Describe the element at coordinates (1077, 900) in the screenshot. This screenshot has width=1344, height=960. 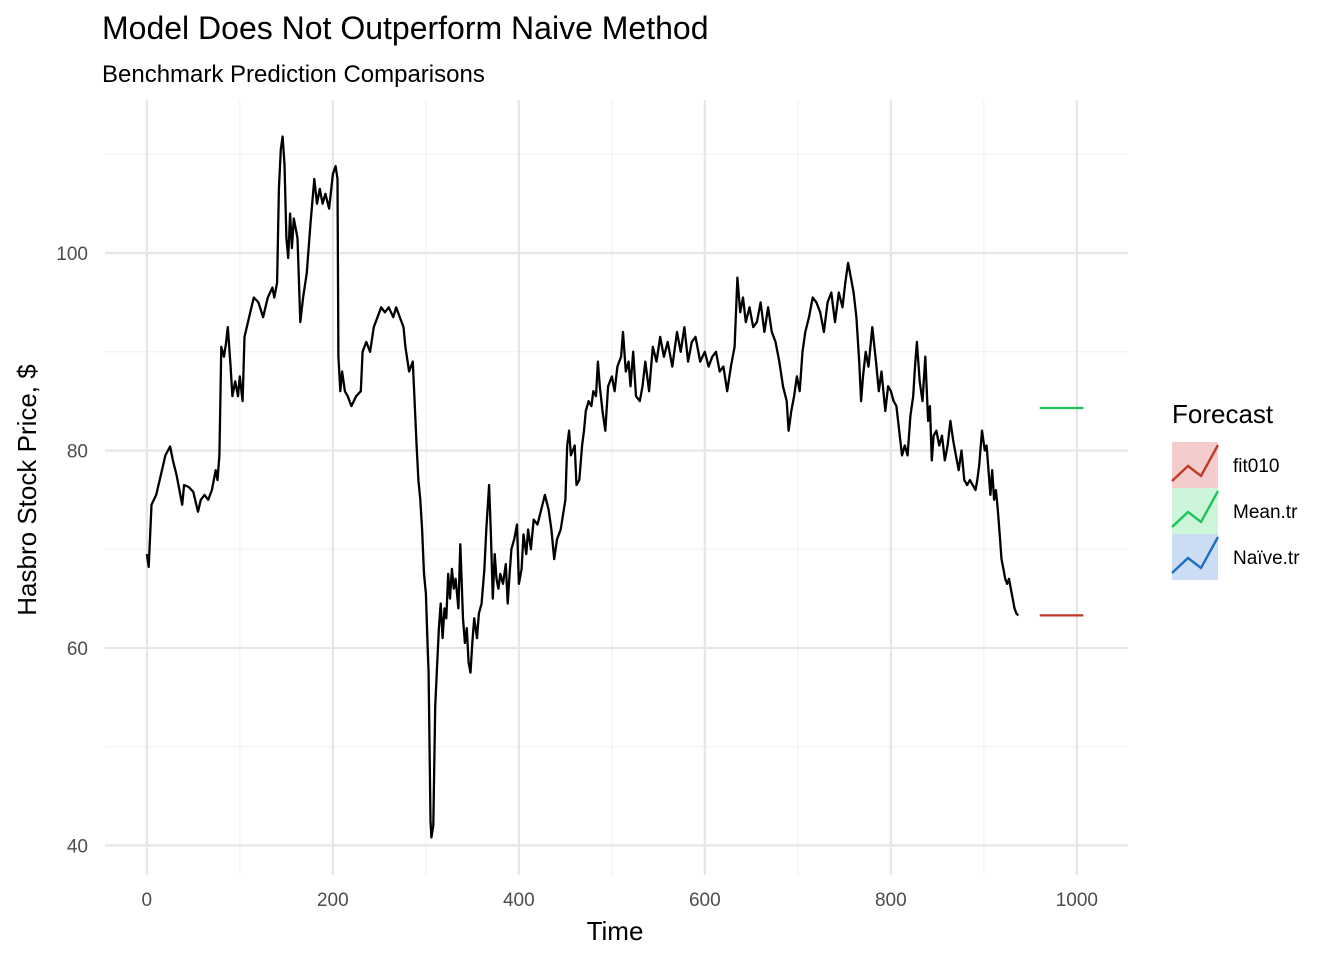
I see `x-tick-label: 1000` at that location.